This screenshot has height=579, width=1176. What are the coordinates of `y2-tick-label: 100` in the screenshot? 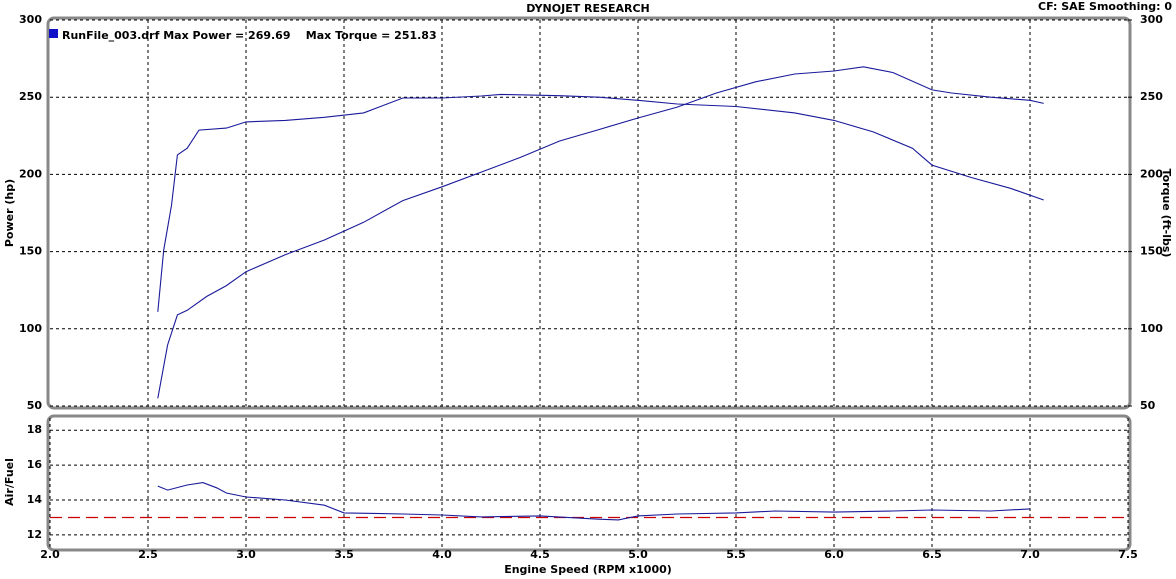 It's located at (1151, 328).